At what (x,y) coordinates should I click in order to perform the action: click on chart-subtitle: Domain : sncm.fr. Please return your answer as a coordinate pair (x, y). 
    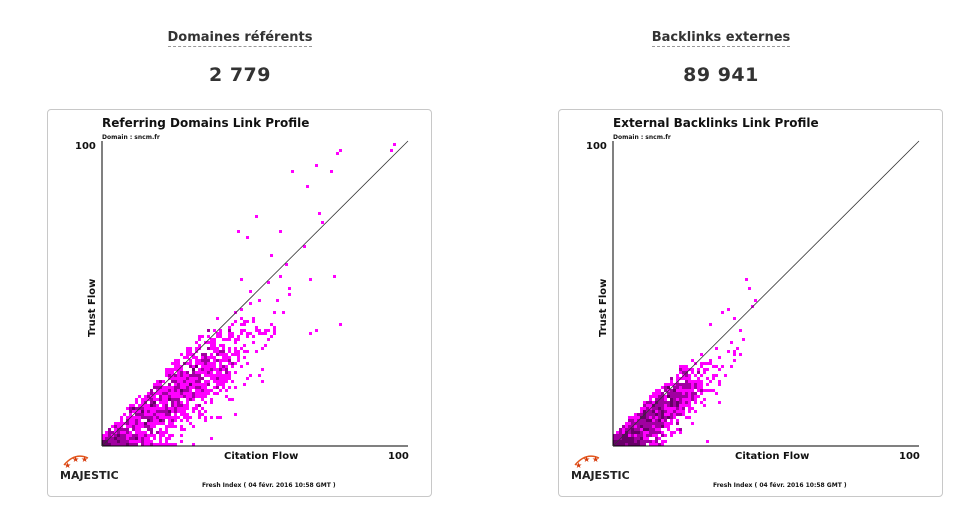
    Looking at the image, I should click on (642, 137).